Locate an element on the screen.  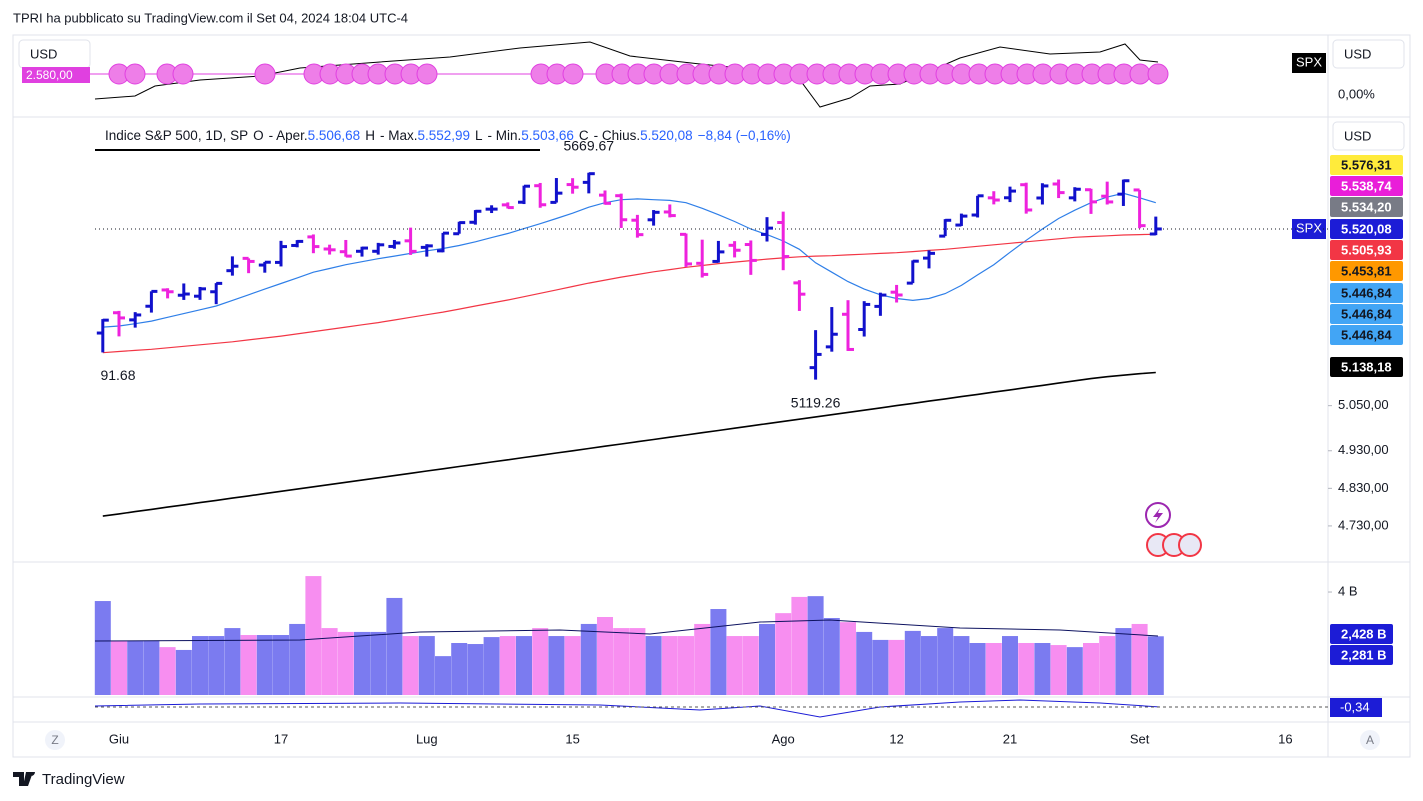
oscillator-label: -0,34 is located at coordinates (1355, 706).